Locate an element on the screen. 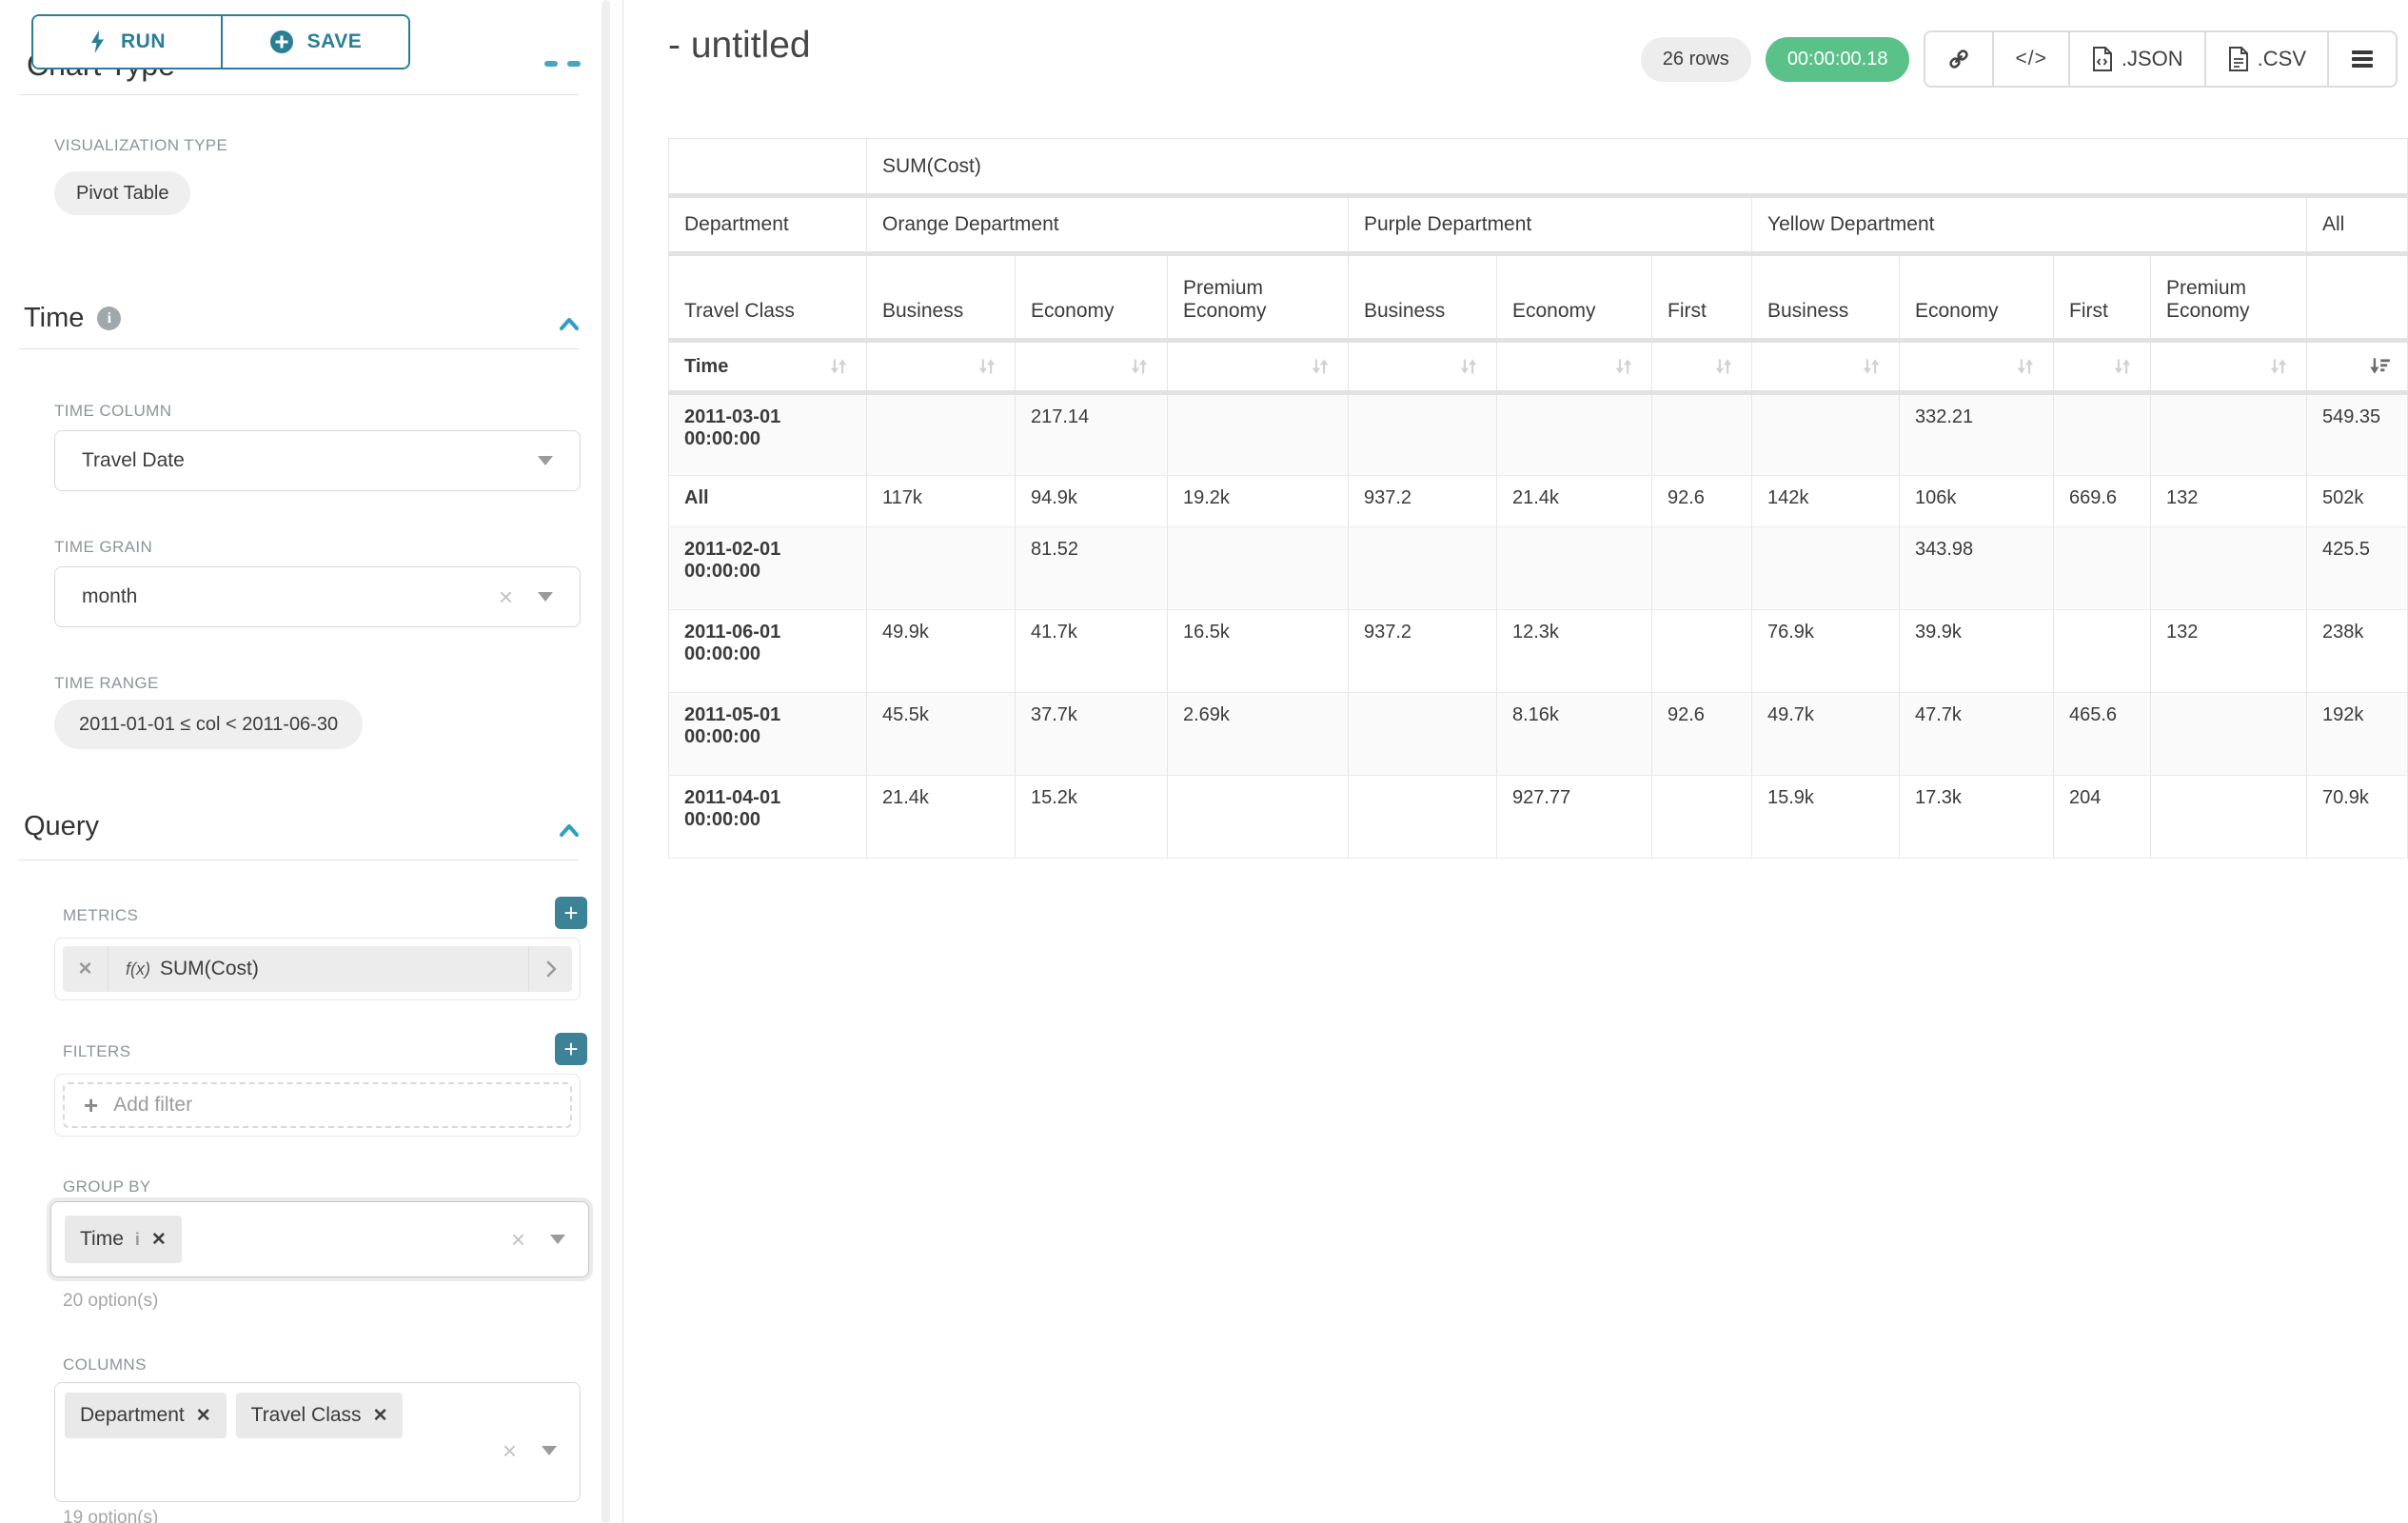 The image size is (2408, 1523). scrolled-icon-fragment is located at coordinates (551, 64).